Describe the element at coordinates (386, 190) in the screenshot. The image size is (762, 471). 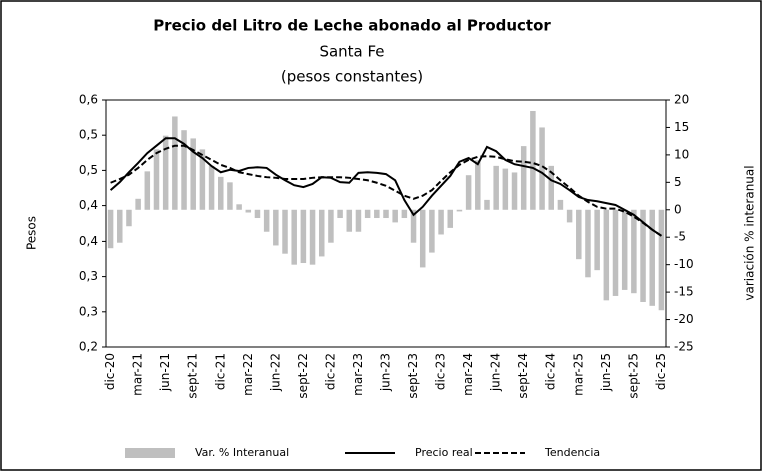
I see `line` at that location.